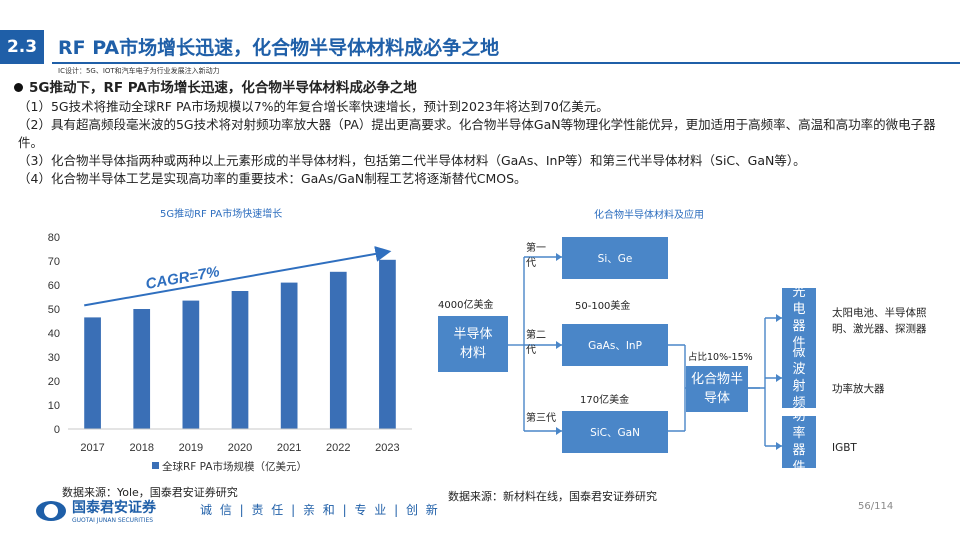  What do you see at coordinates (54, 310) in the screenshot?
I see `y-tick-label: 50` at bounding box center [54, 310].